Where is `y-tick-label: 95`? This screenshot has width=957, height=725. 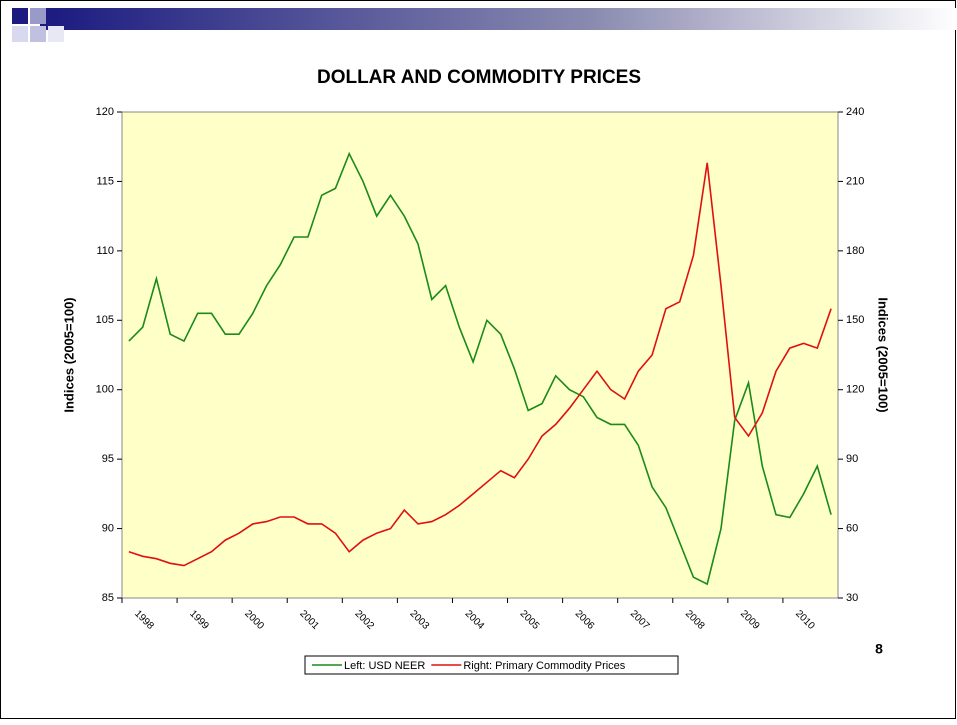
y-tick-label: 95 is located at coordinates (108, 459).